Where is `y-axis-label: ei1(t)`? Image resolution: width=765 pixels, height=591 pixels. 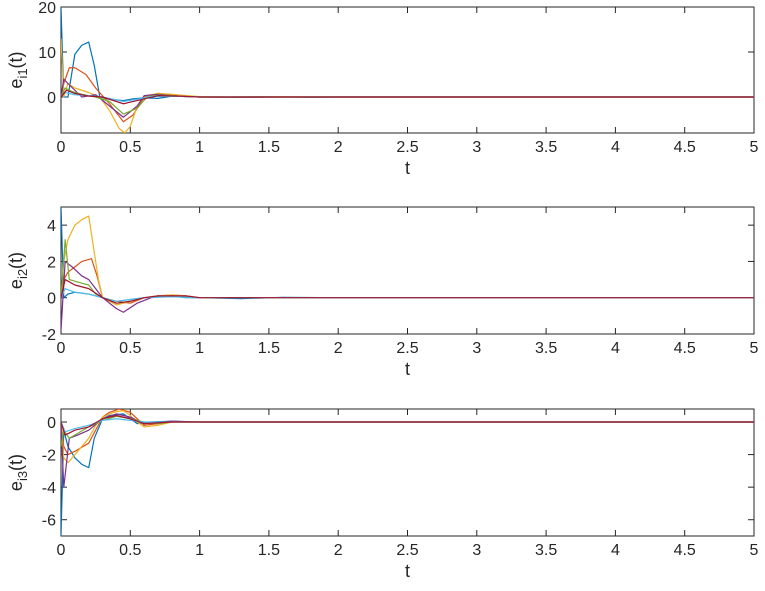
y-axis-label: ei1(t) is located at coordinates (18, 69).